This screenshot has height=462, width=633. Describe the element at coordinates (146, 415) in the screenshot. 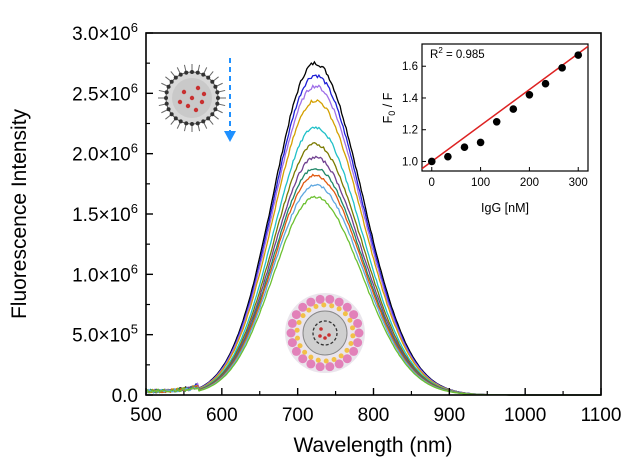

I see `x-tick-label: 500` at that location.